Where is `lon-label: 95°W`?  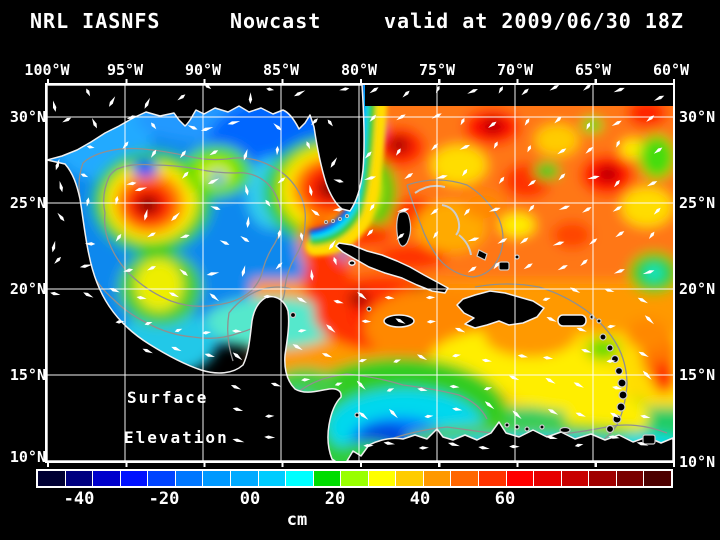
lon-label: 95°W is located at coordinates (125, 70).